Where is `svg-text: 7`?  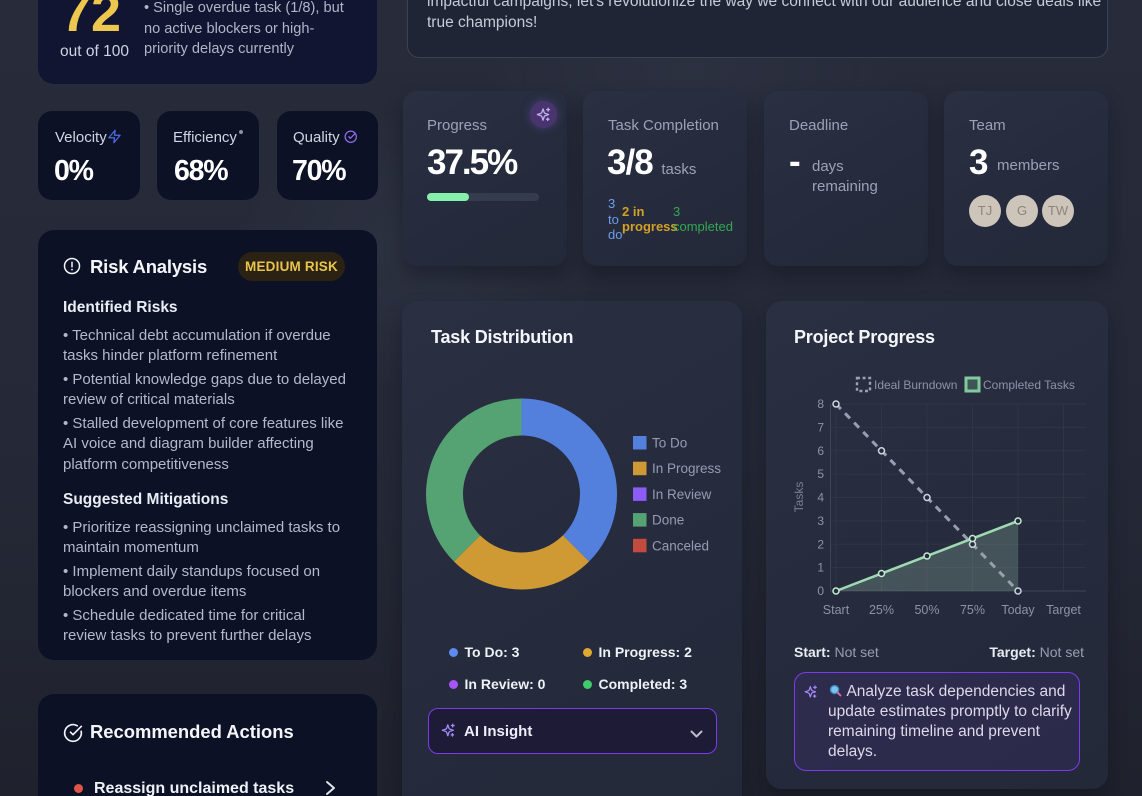
svg-text: 7 is located at coordinates (820, 427).